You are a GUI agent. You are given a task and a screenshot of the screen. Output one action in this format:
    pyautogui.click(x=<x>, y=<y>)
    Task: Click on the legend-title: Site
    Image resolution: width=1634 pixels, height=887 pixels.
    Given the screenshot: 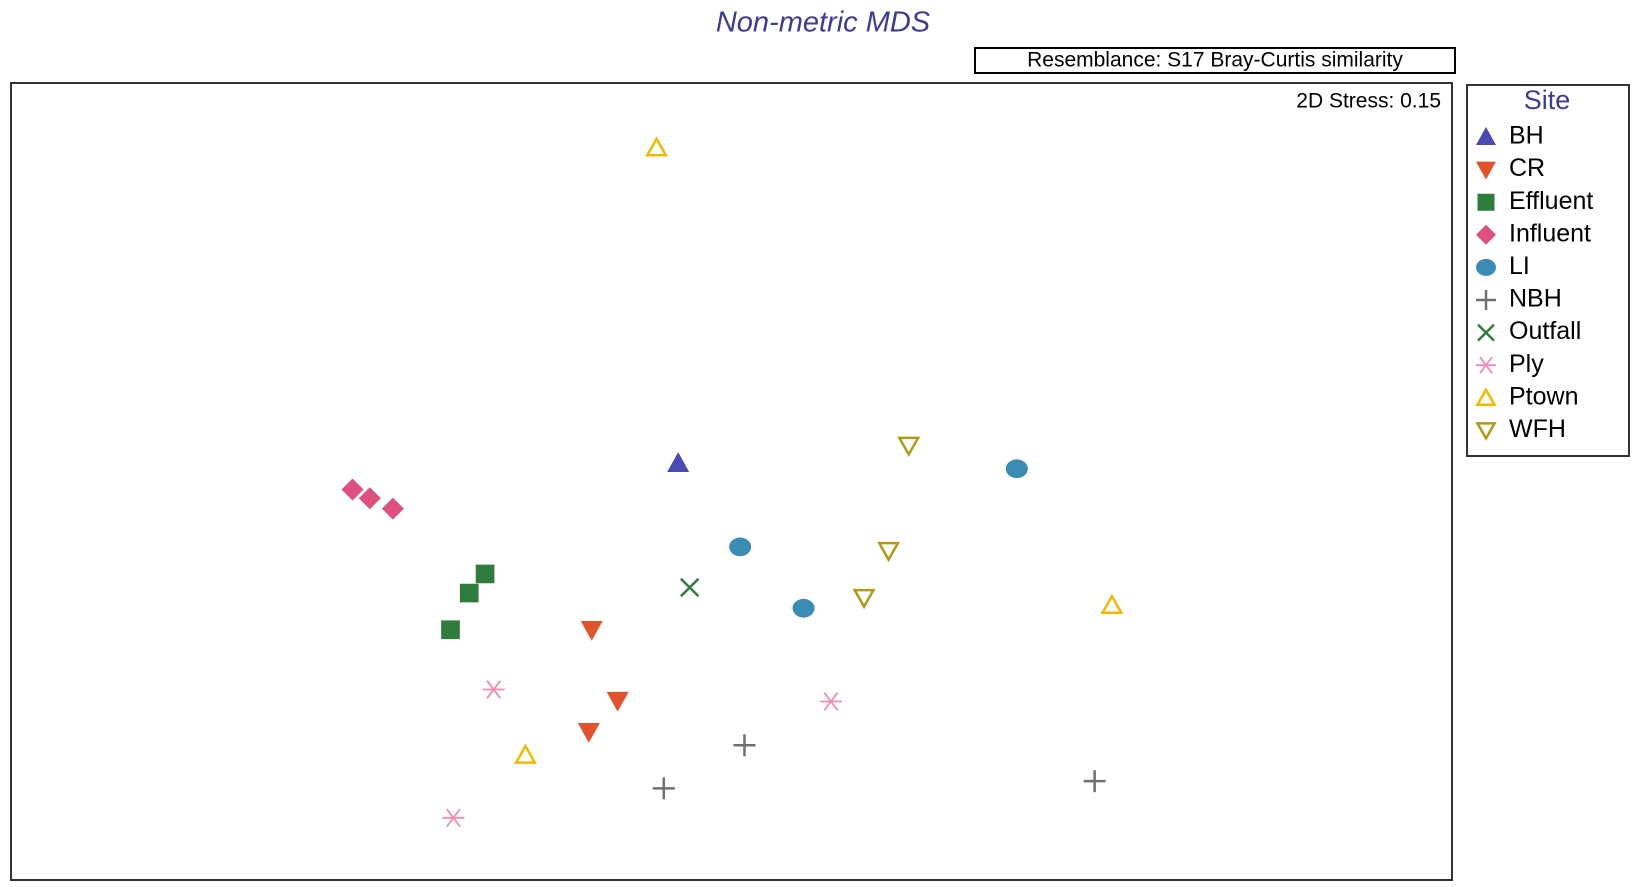 What is the action you would take?
    pyautogui.click(x=1547, y=100)
    